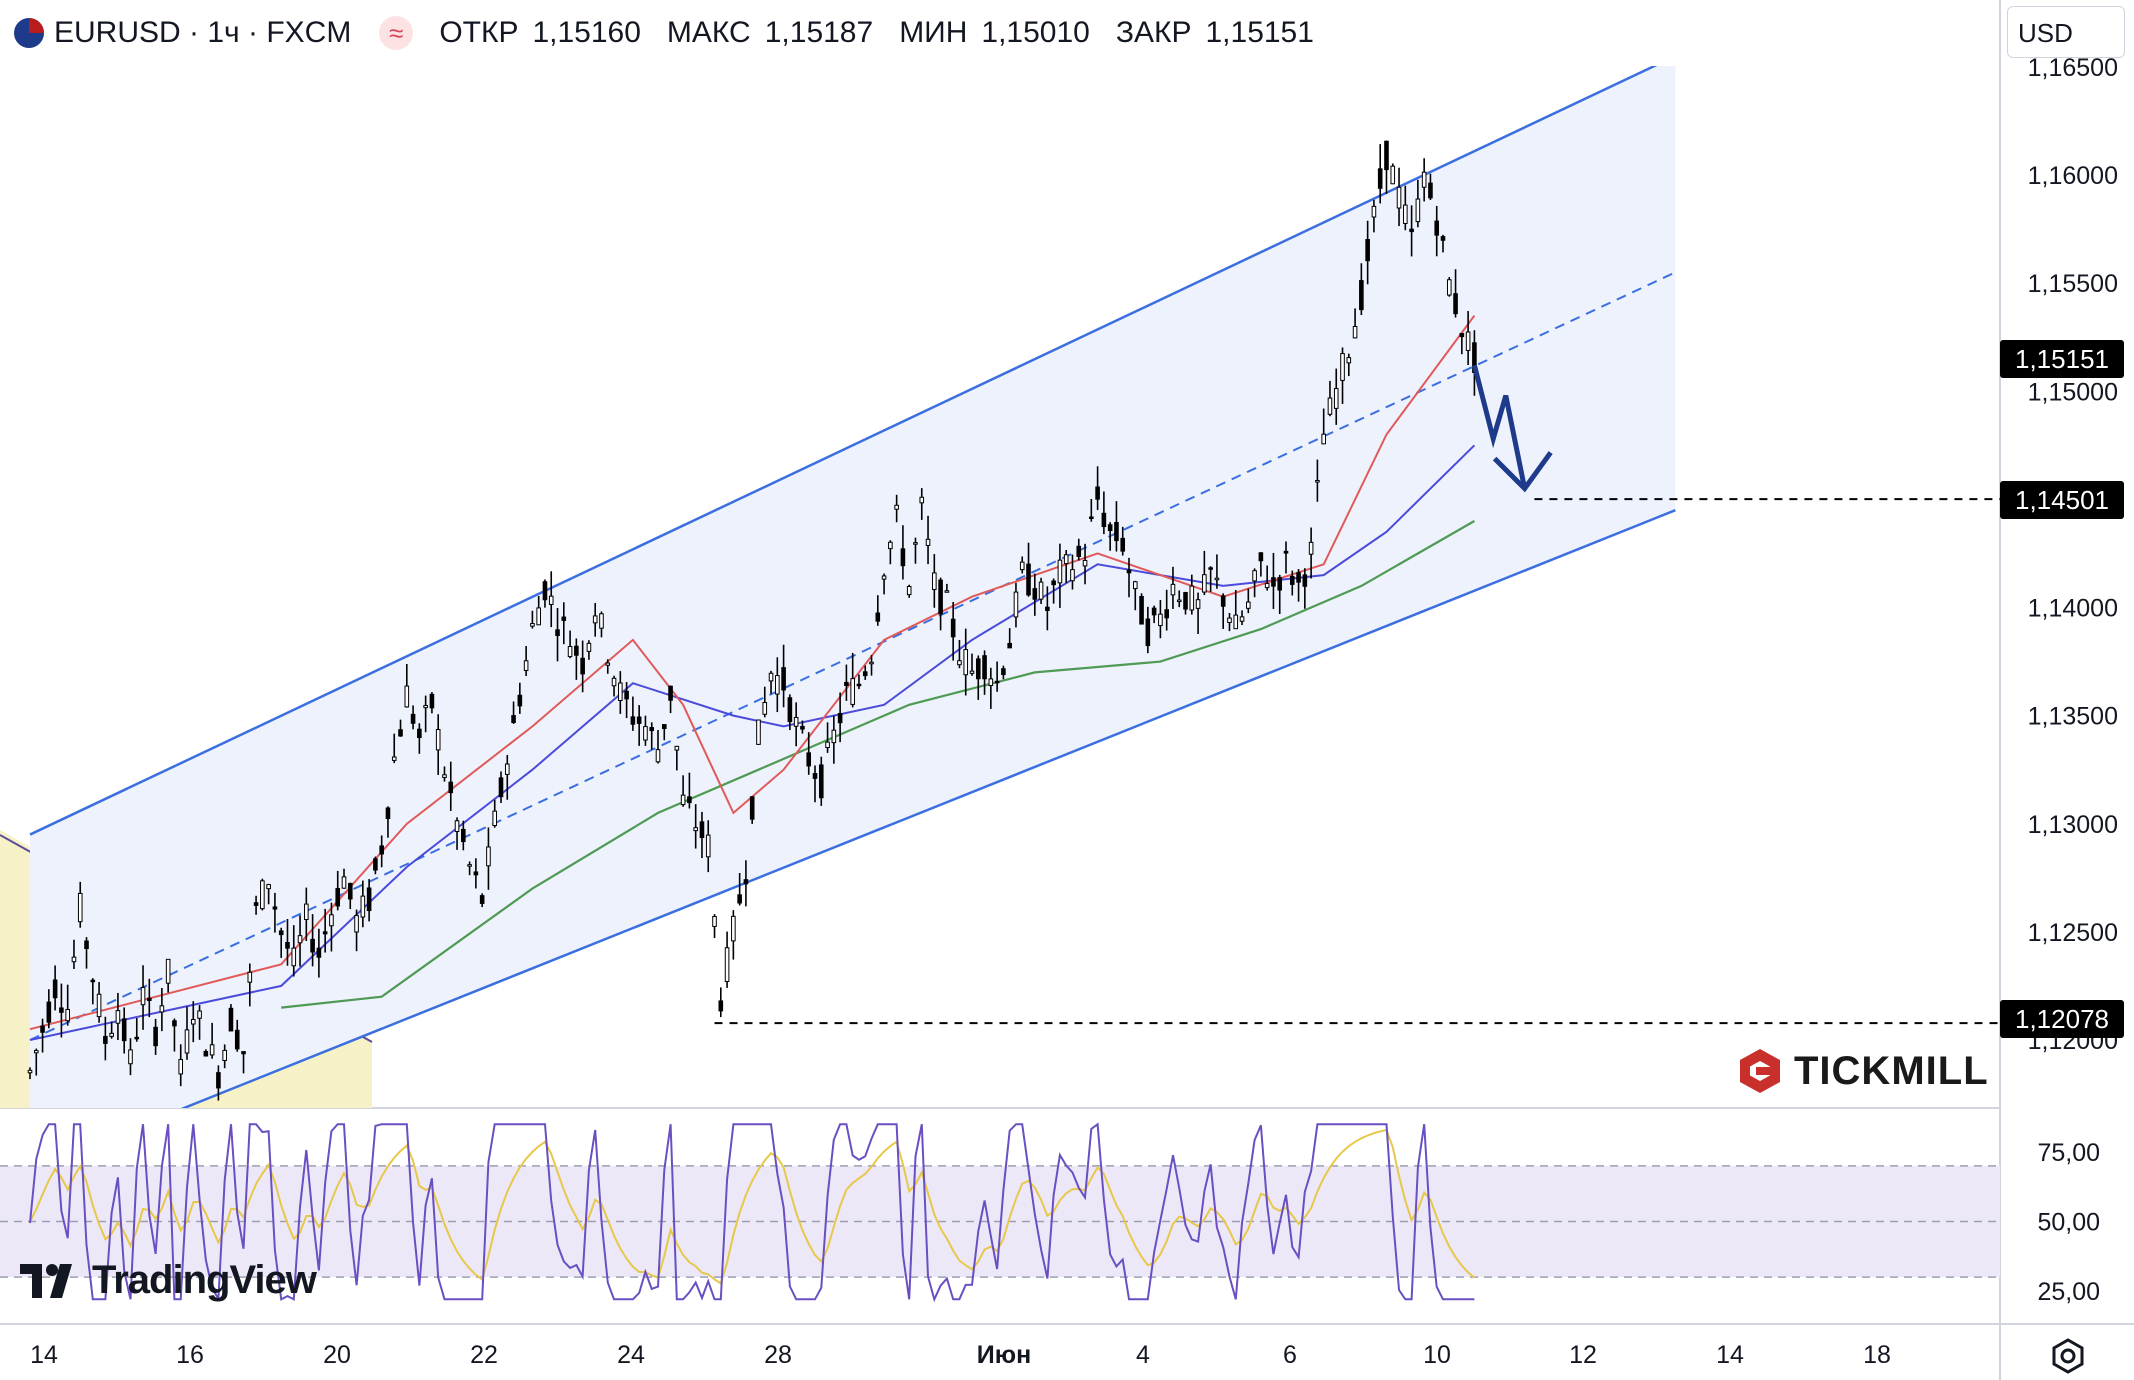 This screenshot has height=1380, width=2134. Describe the element at coordinates (2068, 1356) in the screenshot. I see `settings-gear-icon` at that location.